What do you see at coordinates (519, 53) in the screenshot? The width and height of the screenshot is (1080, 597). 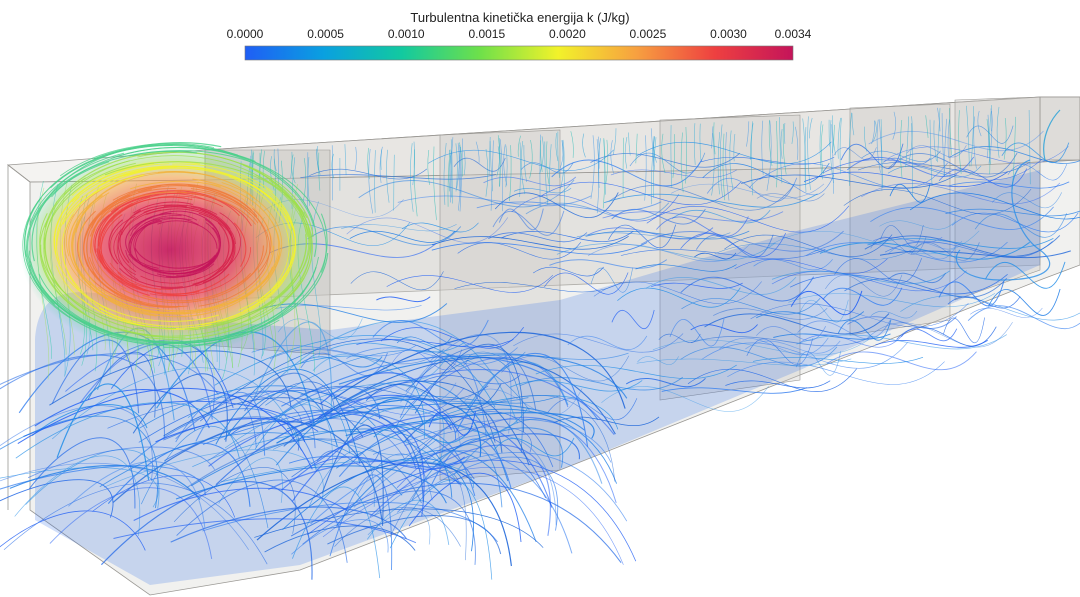 I see `colorbar-bar` at bounding box center [519, 53].